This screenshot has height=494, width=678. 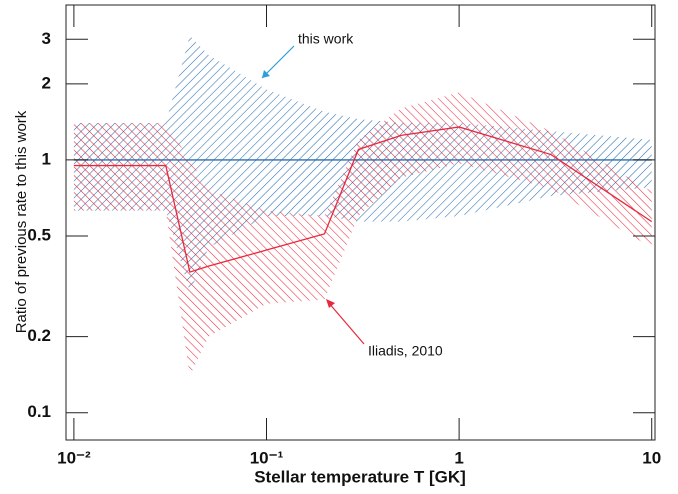 I want to click on x-tick-label: 10⁻¹, so click(x=267, y=457).